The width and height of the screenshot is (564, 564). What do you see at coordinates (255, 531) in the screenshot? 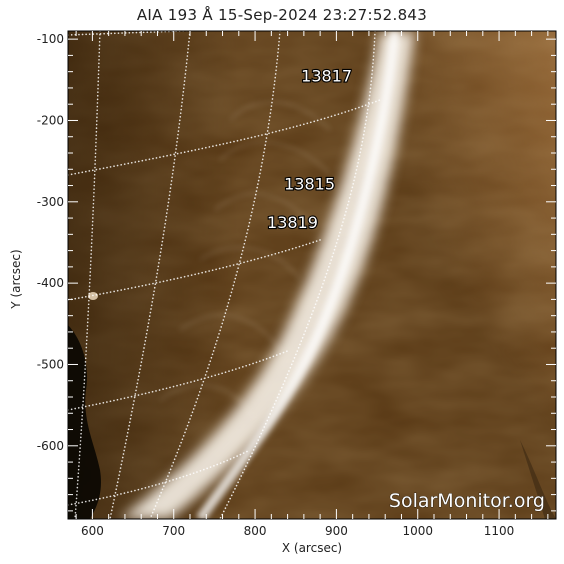
I see `x-tick-label: 800` at bounding box center [255, 531].